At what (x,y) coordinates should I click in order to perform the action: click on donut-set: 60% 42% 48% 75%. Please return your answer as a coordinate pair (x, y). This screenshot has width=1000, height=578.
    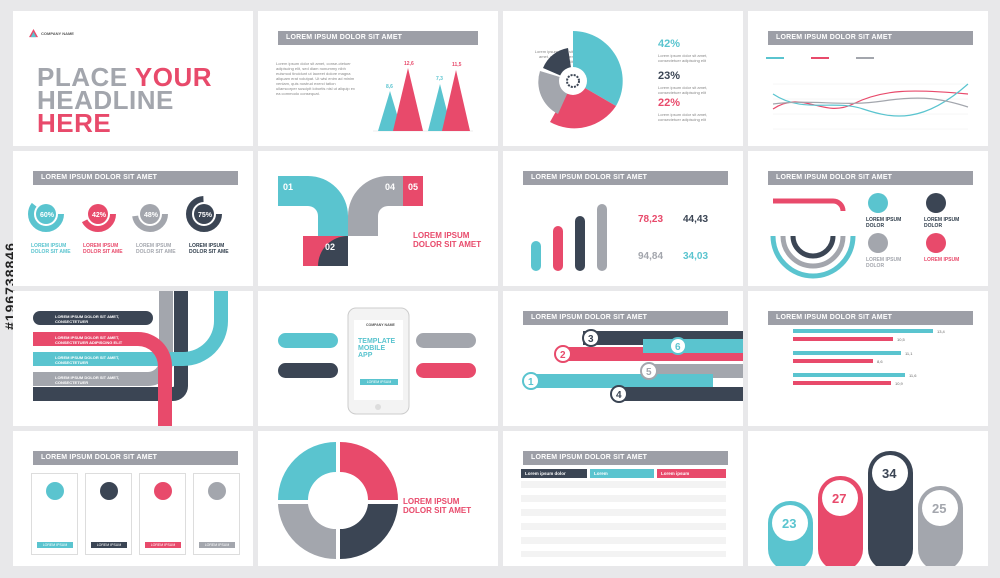
    Looking at the image, I should click on (125, 214).